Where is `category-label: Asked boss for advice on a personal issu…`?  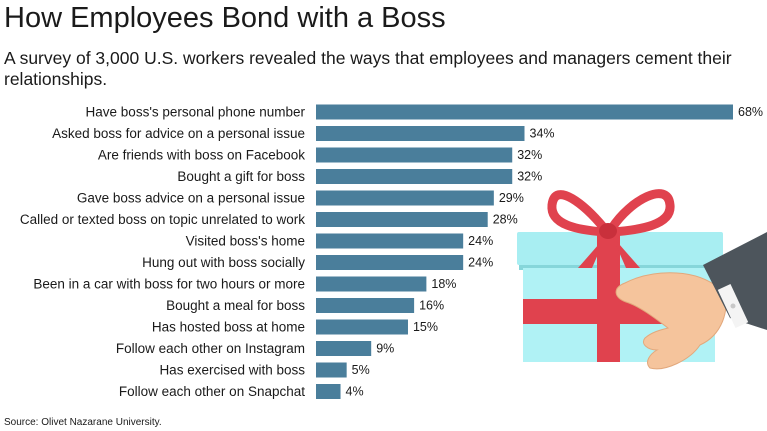
category-label: Asked boss for advice on a personal issu… is located at coordinates (178, 133).